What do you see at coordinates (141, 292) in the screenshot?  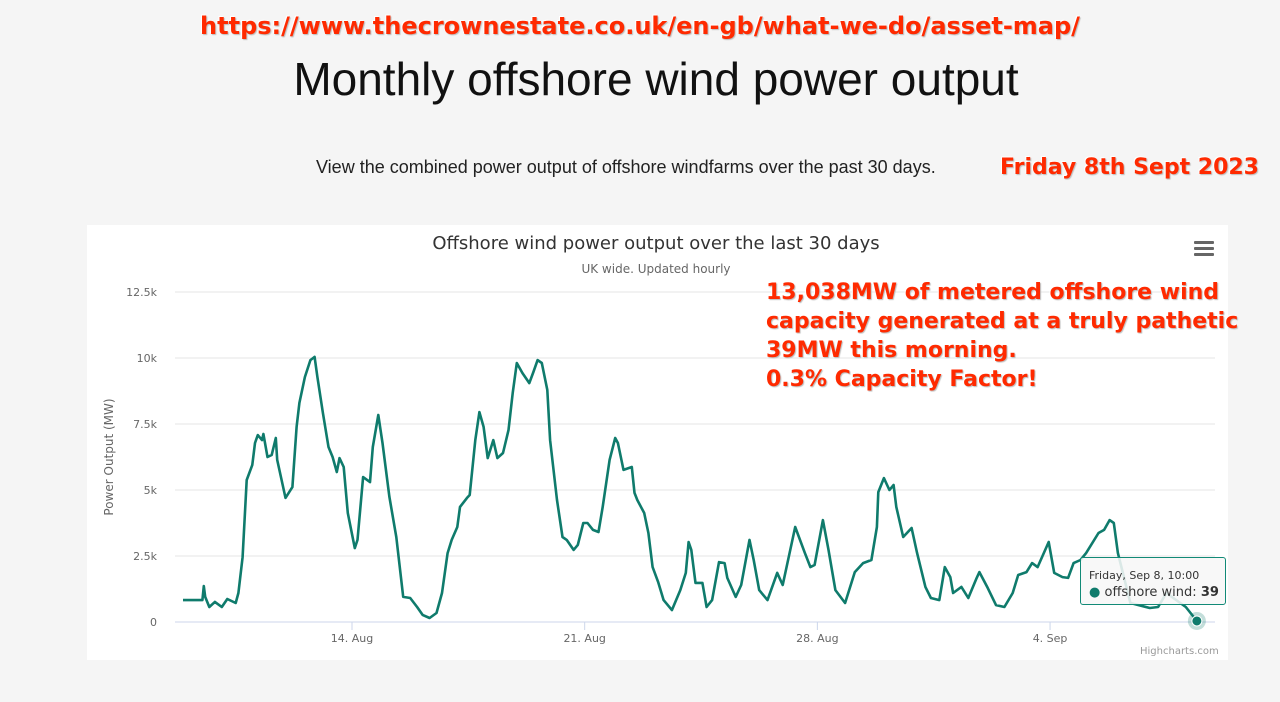 I see `y-tick-label: 12.5k` at bounding box center [141, 292].